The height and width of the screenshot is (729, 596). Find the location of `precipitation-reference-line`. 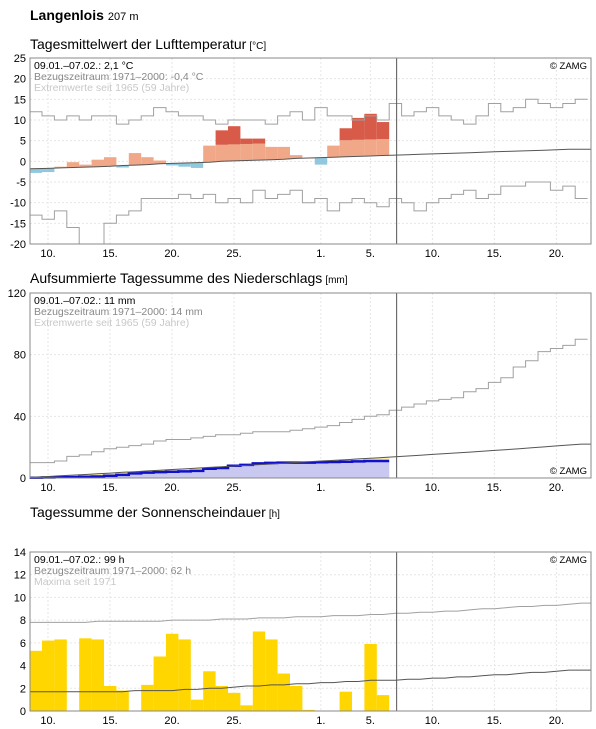

precipitation-reference-line is located at coordinates (310, 460).